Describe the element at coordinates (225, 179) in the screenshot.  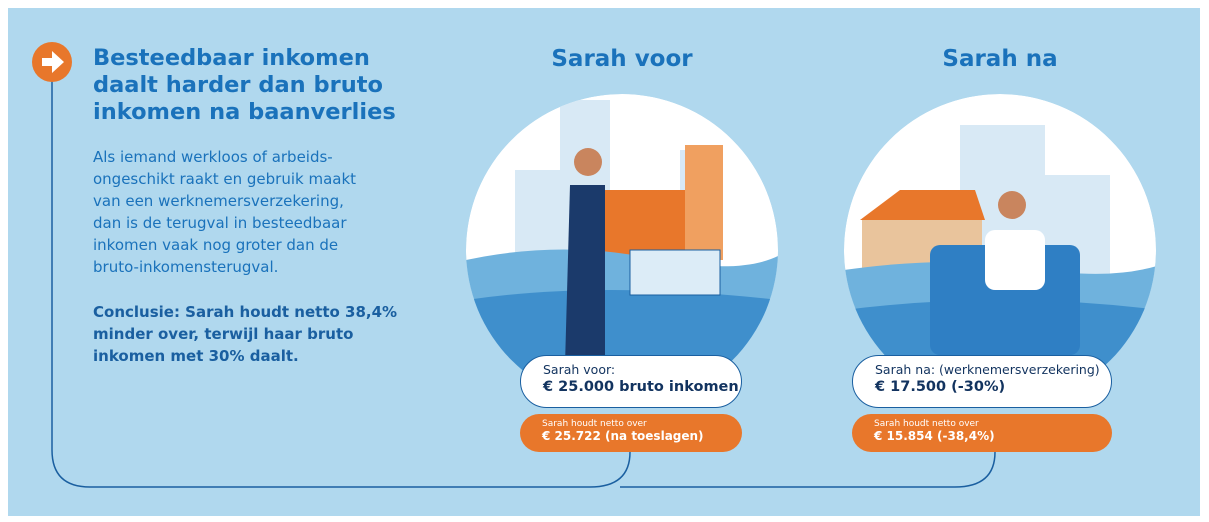
I see `intro-line: ongeschikt raakt en gebruik maakt` at that location.